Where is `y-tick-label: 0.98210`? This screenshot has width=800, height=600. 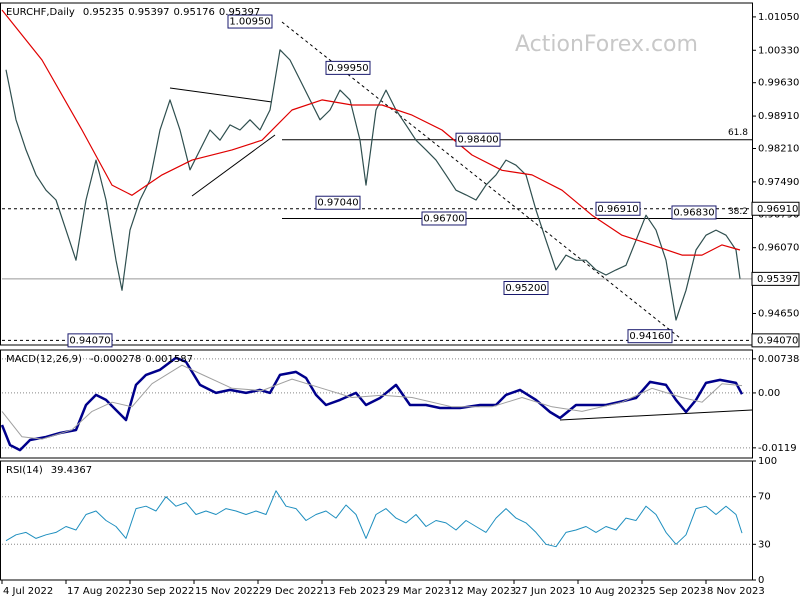 y-tick-label: 0.98210 is located at coordinates (778, 149).